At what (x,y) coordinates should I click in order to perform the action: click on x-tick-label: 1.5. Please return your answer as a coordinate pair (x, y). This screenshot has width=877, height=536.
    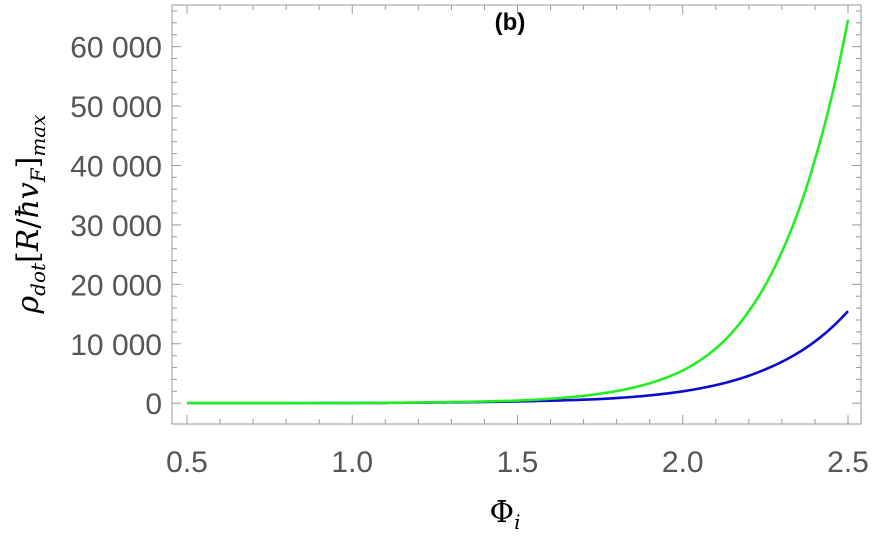
    Looking at the image, I should click on (518, 462).